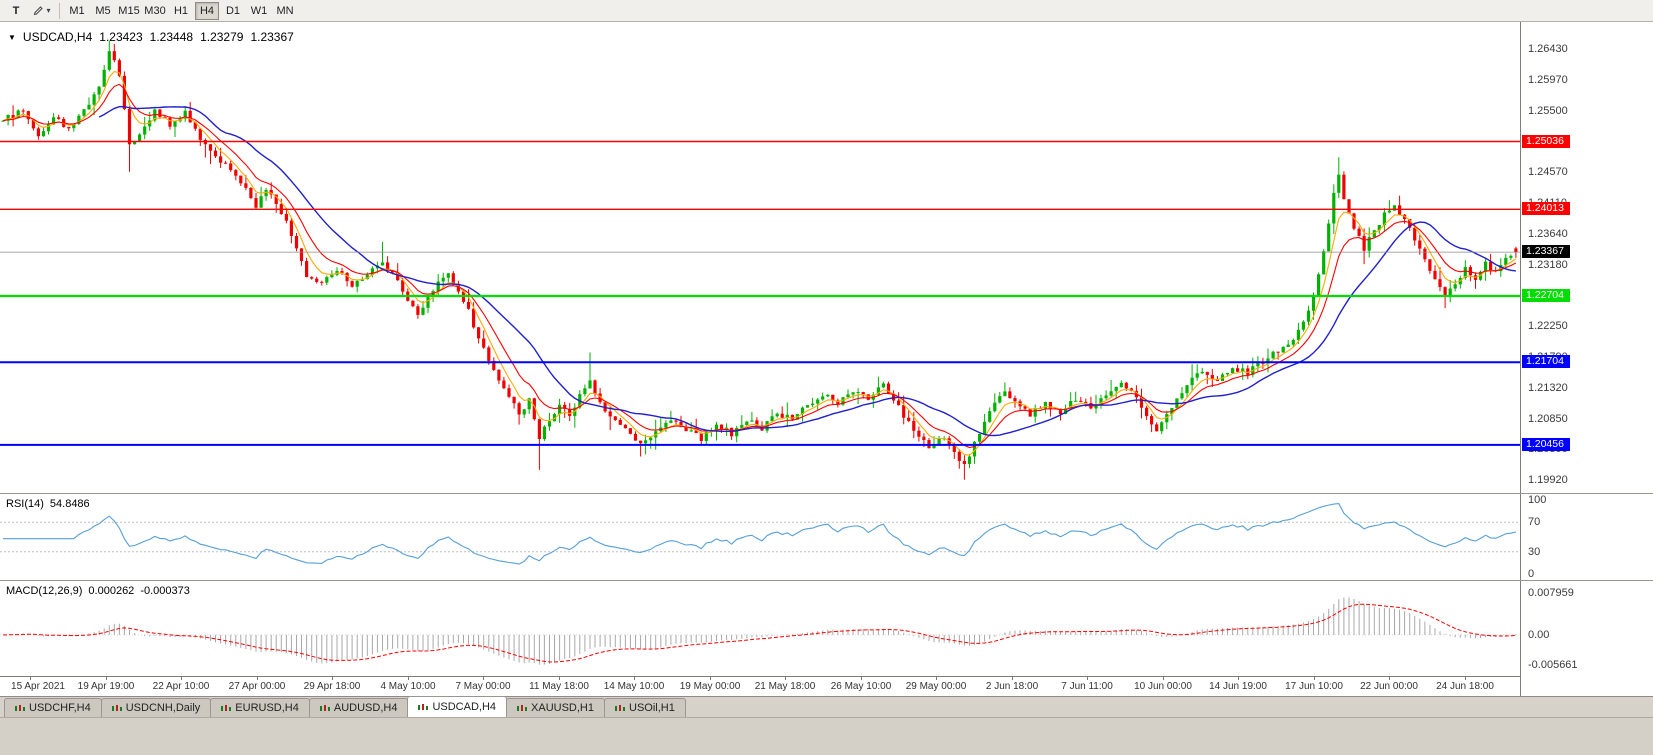 The height and width of the screenshot is (755, 1653). Describe the element at coordinates (559, 686) in the screenshot. I see `time-tick-label: 11 May 18:00` at that location.